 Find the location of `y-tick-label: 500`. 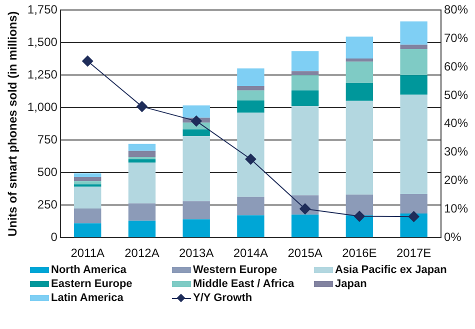

y-tick-label: 500 is located at coordinates (47, 171).